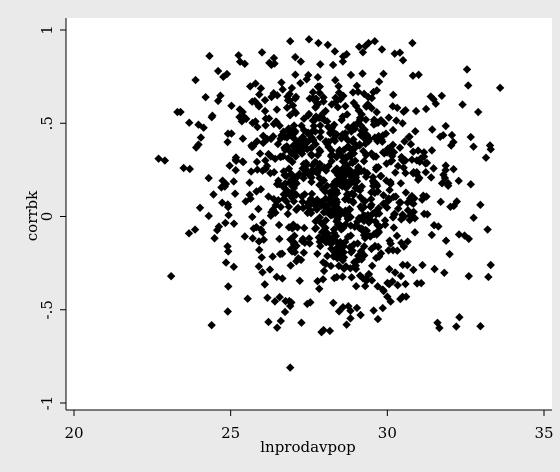 The image size is (560, 472). I want to click on x-tick-label: 30, so click(387, 433).